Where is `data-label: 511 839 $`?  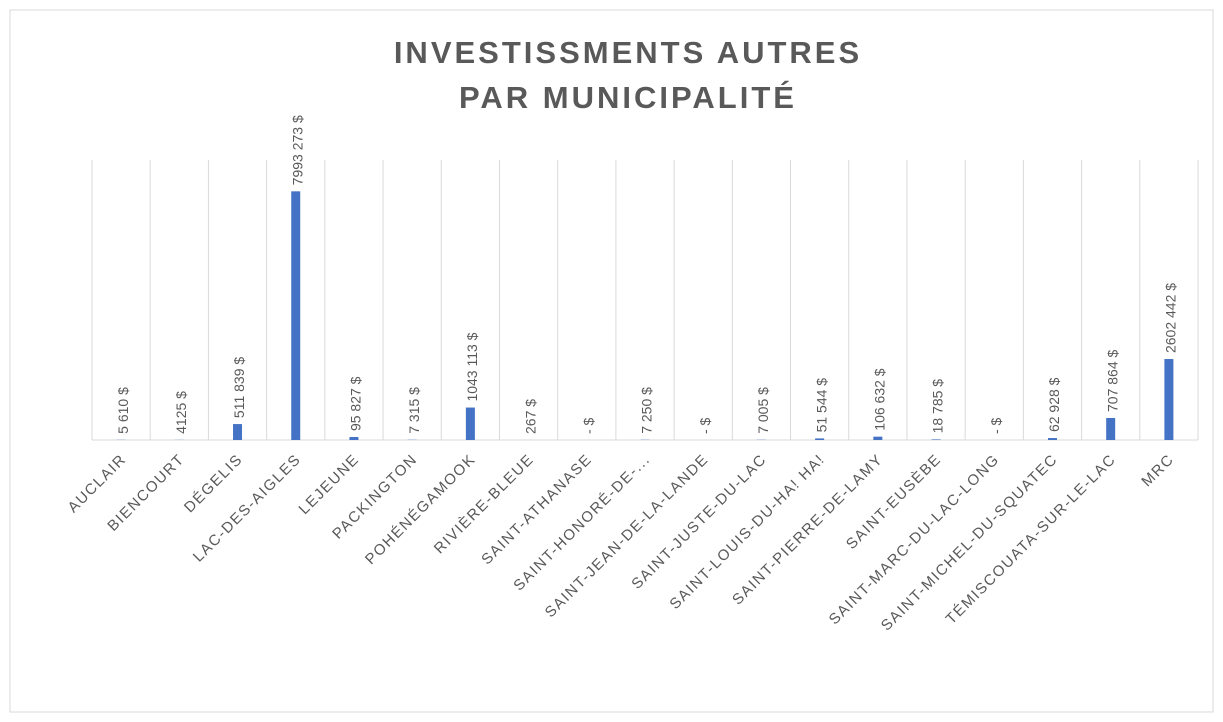 data-label: 511 839 $ is located at coordinates (239, 387).